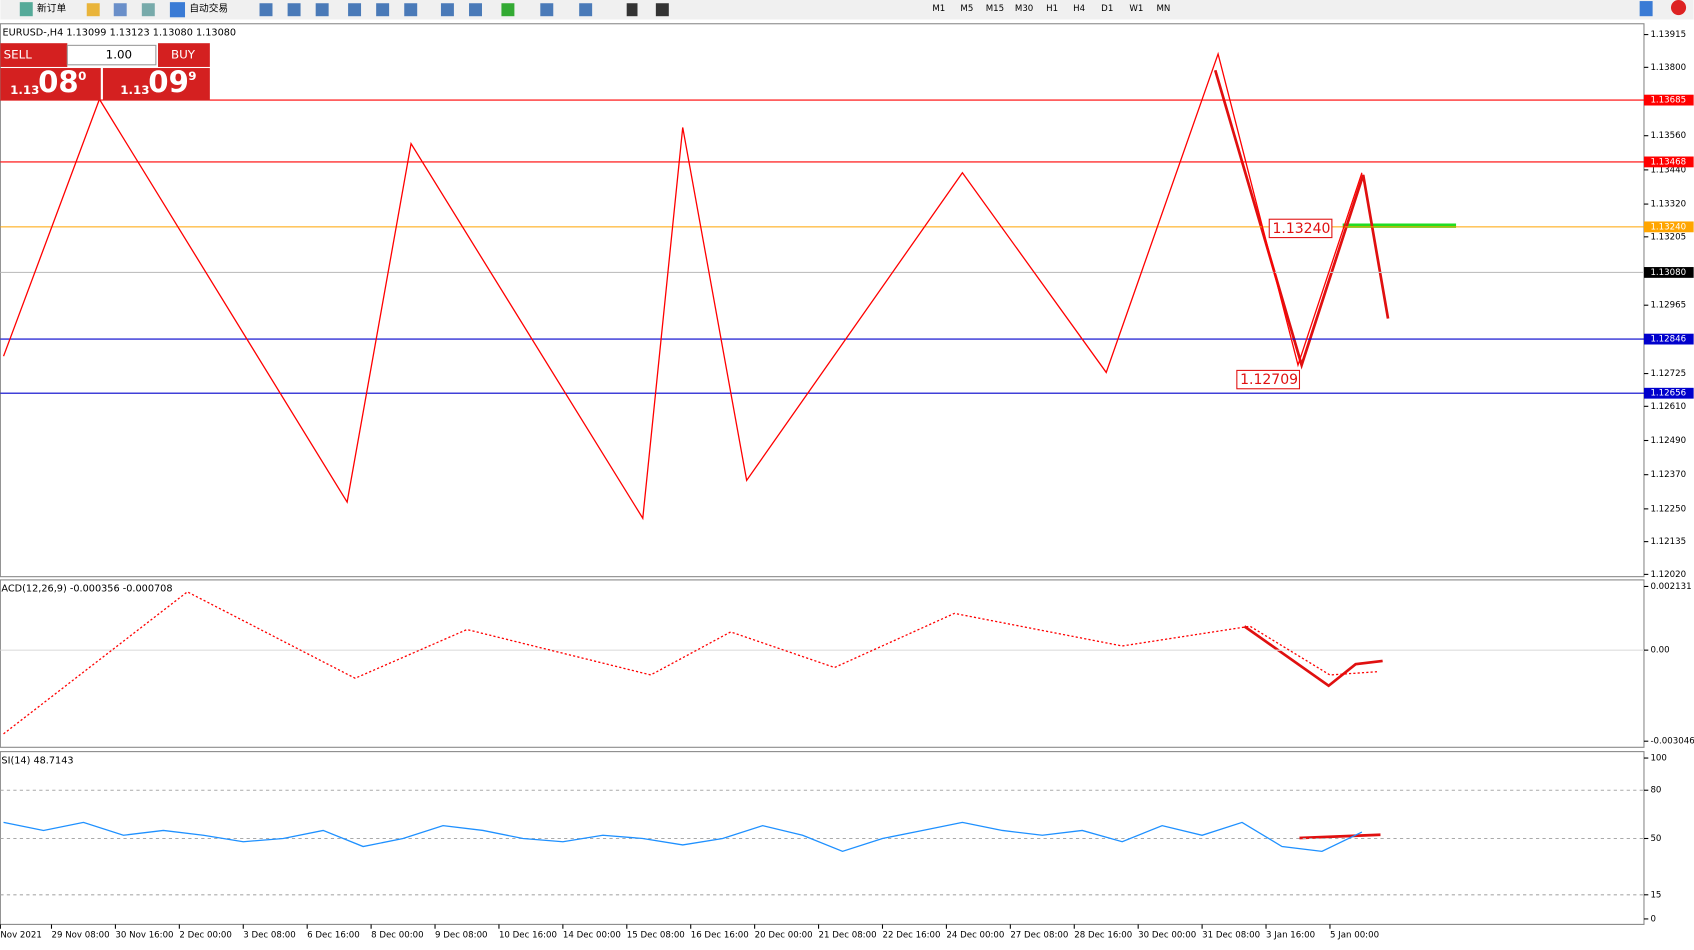 The image size is (1694, 950). What do you see at coordinates (1136, 9) in the screenshot?
I see `timeframe-button: W1` at bounding box center [1136, 9].